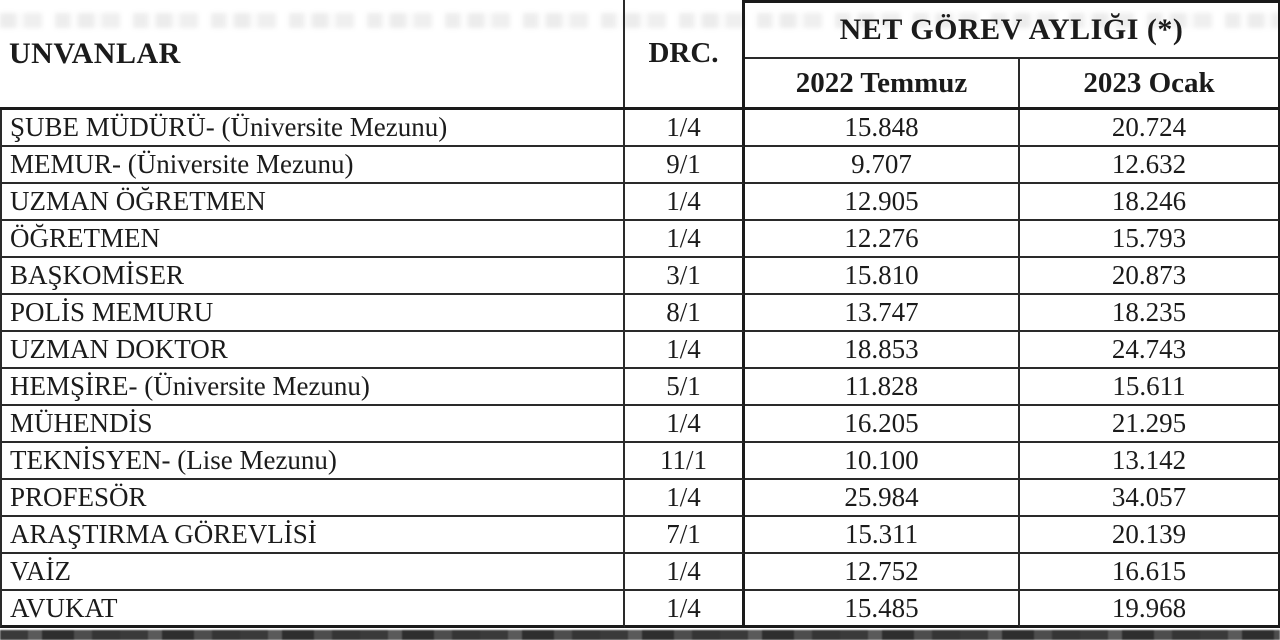 The height and width of the screenshot is (640, 1280). Describe the element at coordinates (882, 387) in the screenshot. I see `row-jul2022-cell: 11.828` at that location.